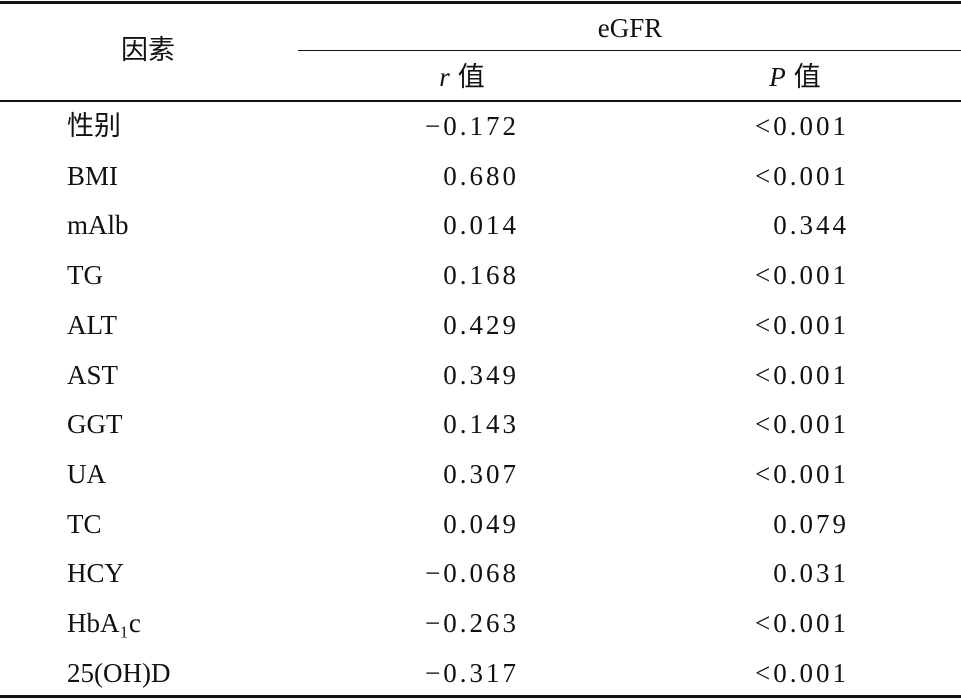  I want to click on symbol: P, so click(777, 77).